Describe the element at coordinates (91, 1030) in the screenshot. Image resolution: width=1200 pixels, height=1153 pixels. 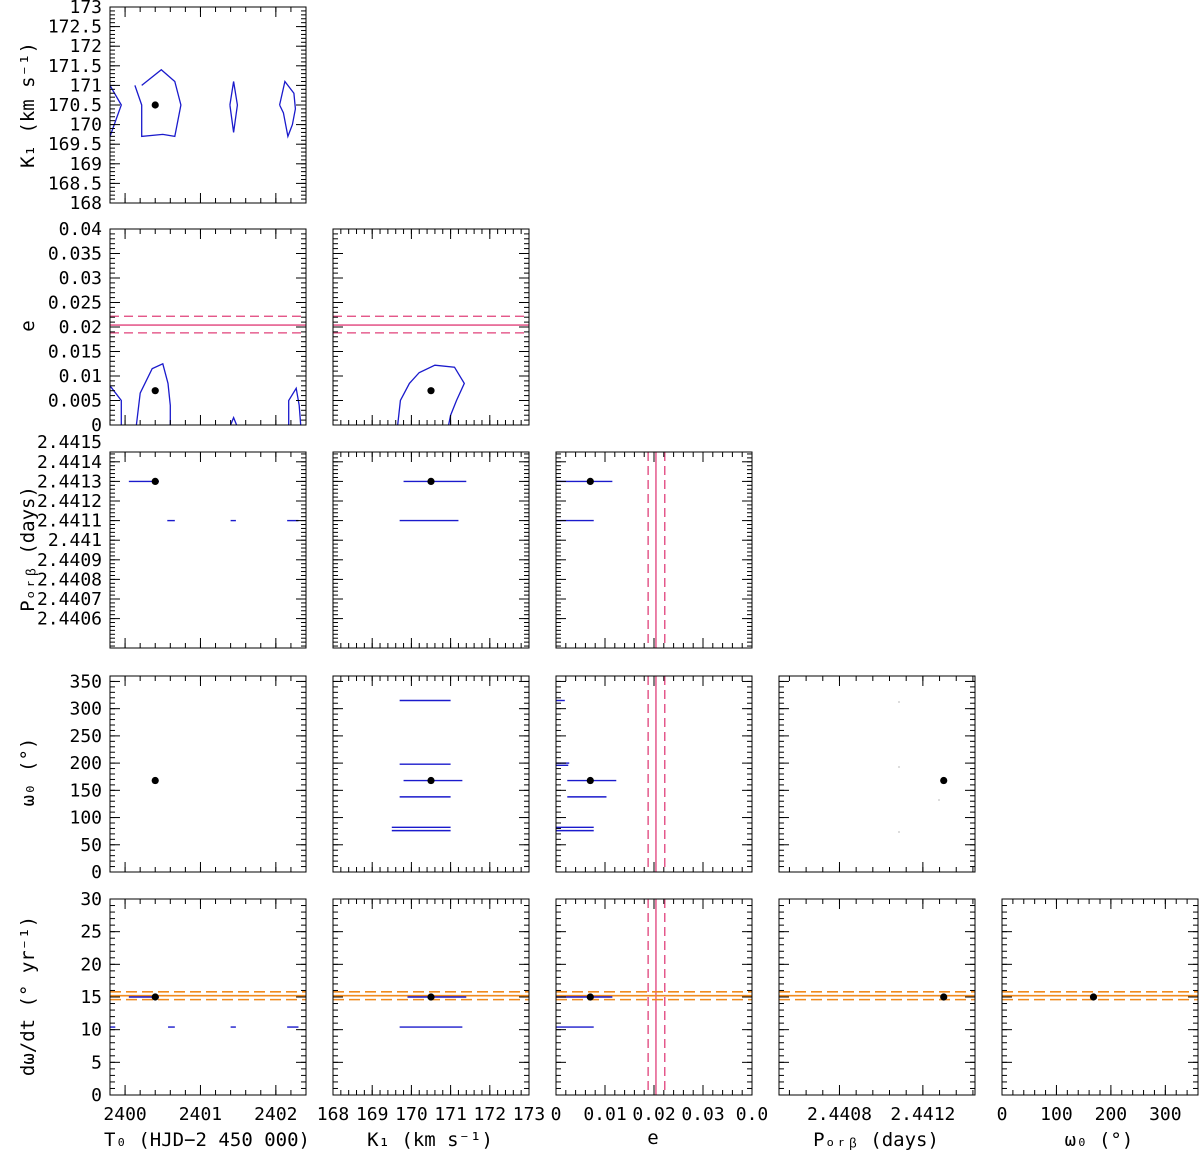
I see `y-tick-label-rate: 10` at that location.